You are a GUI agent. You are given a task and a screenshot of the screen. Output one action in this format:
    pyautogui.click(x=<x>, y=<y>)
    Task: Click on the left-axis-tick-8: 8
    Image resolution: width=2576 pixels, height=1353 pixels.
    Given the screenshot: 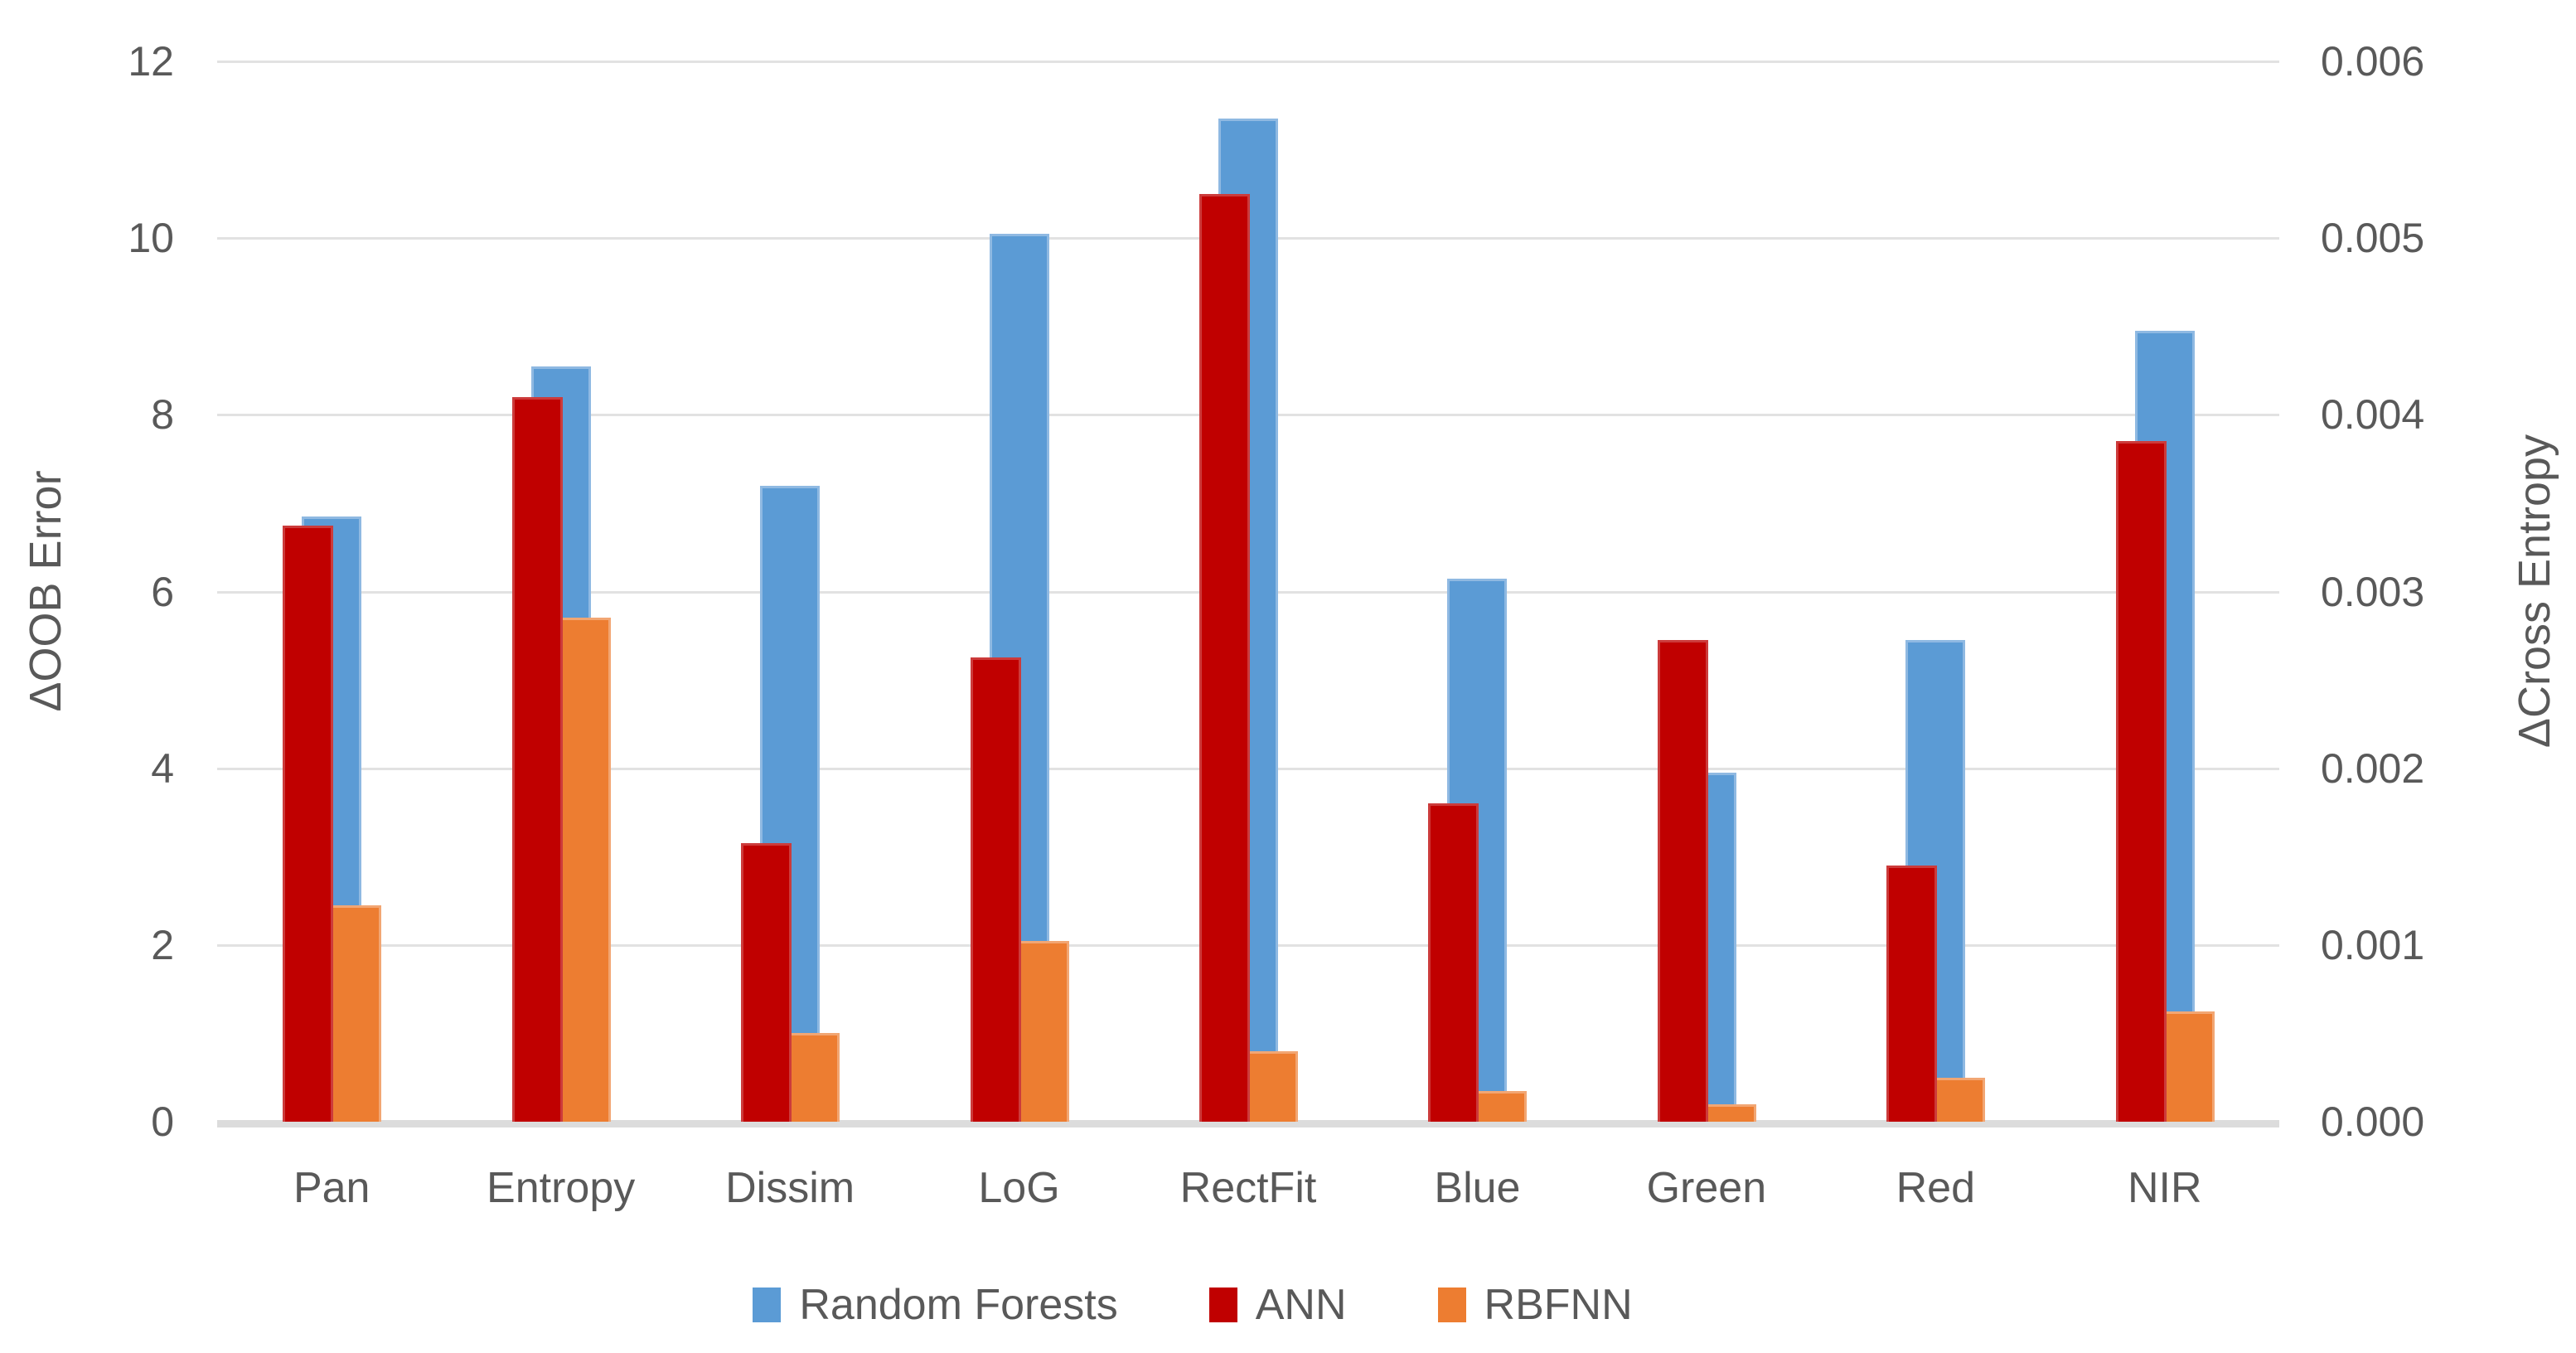 What is the action you would take?
    pyautogui.click(x=162, y=415)
    